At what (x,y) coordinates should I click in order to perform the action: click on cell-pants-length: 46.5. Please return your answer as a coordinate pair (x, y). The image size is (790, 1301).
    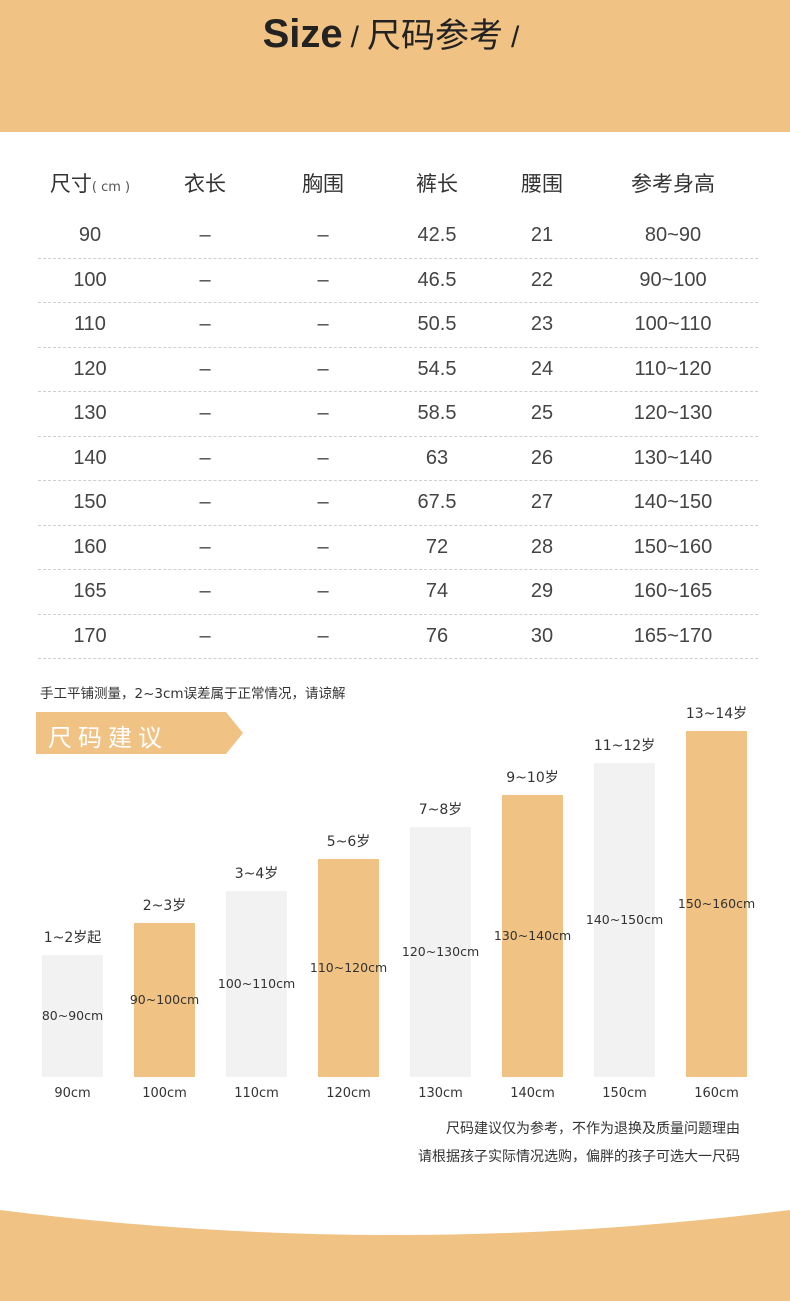
    Looking at the image, I should click on (437, 279).